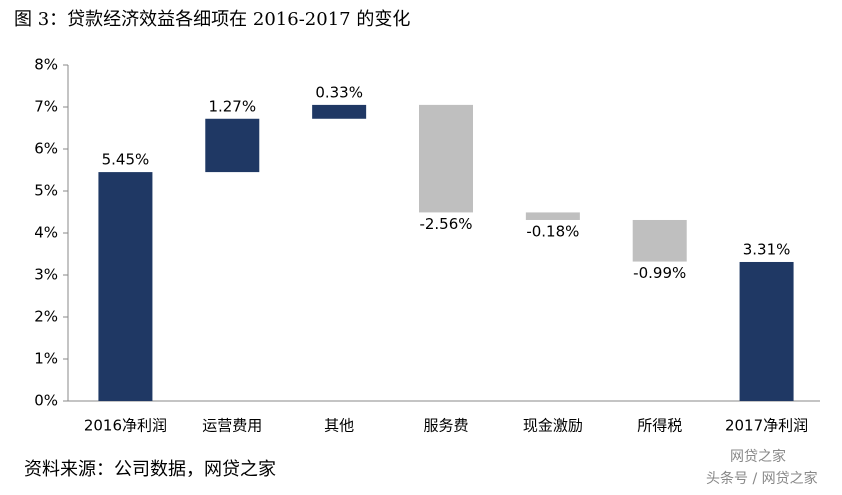  Describe the element at coordinates (46, 275) in the screenshot. I see `y-tick-label: 3%` at that location.